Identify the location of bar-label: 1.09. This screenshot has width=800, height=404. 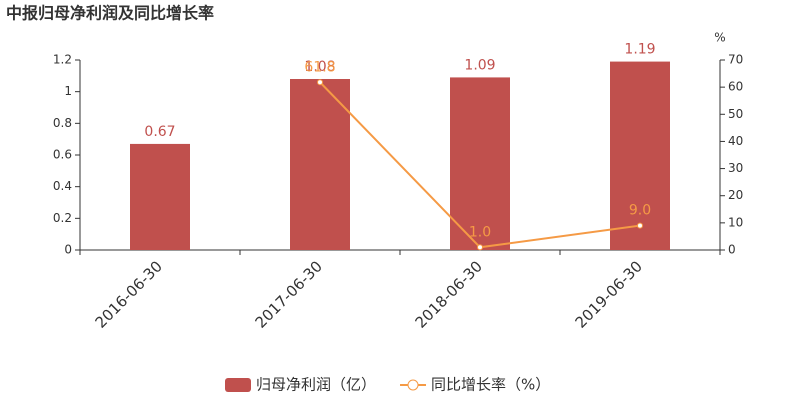
(479, 65).